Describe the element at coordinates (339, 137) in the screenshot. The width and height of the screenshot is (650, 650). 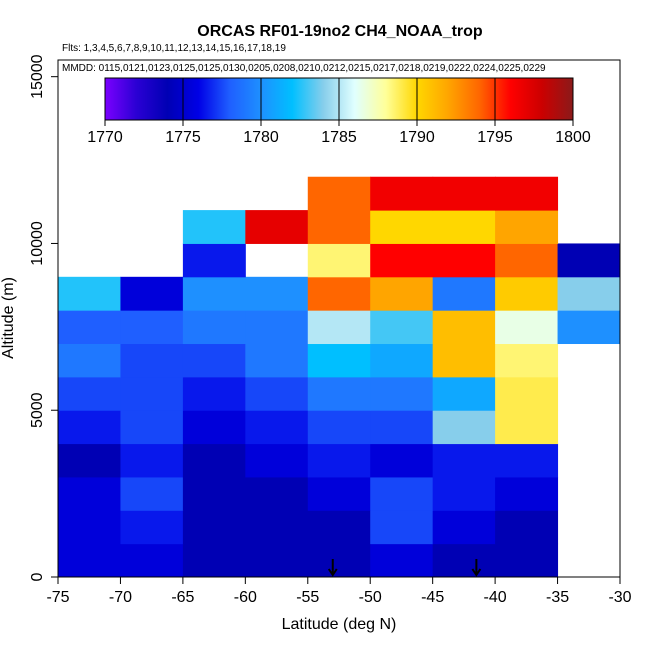
I see `colorbar-tick-label: 1785` at that location.